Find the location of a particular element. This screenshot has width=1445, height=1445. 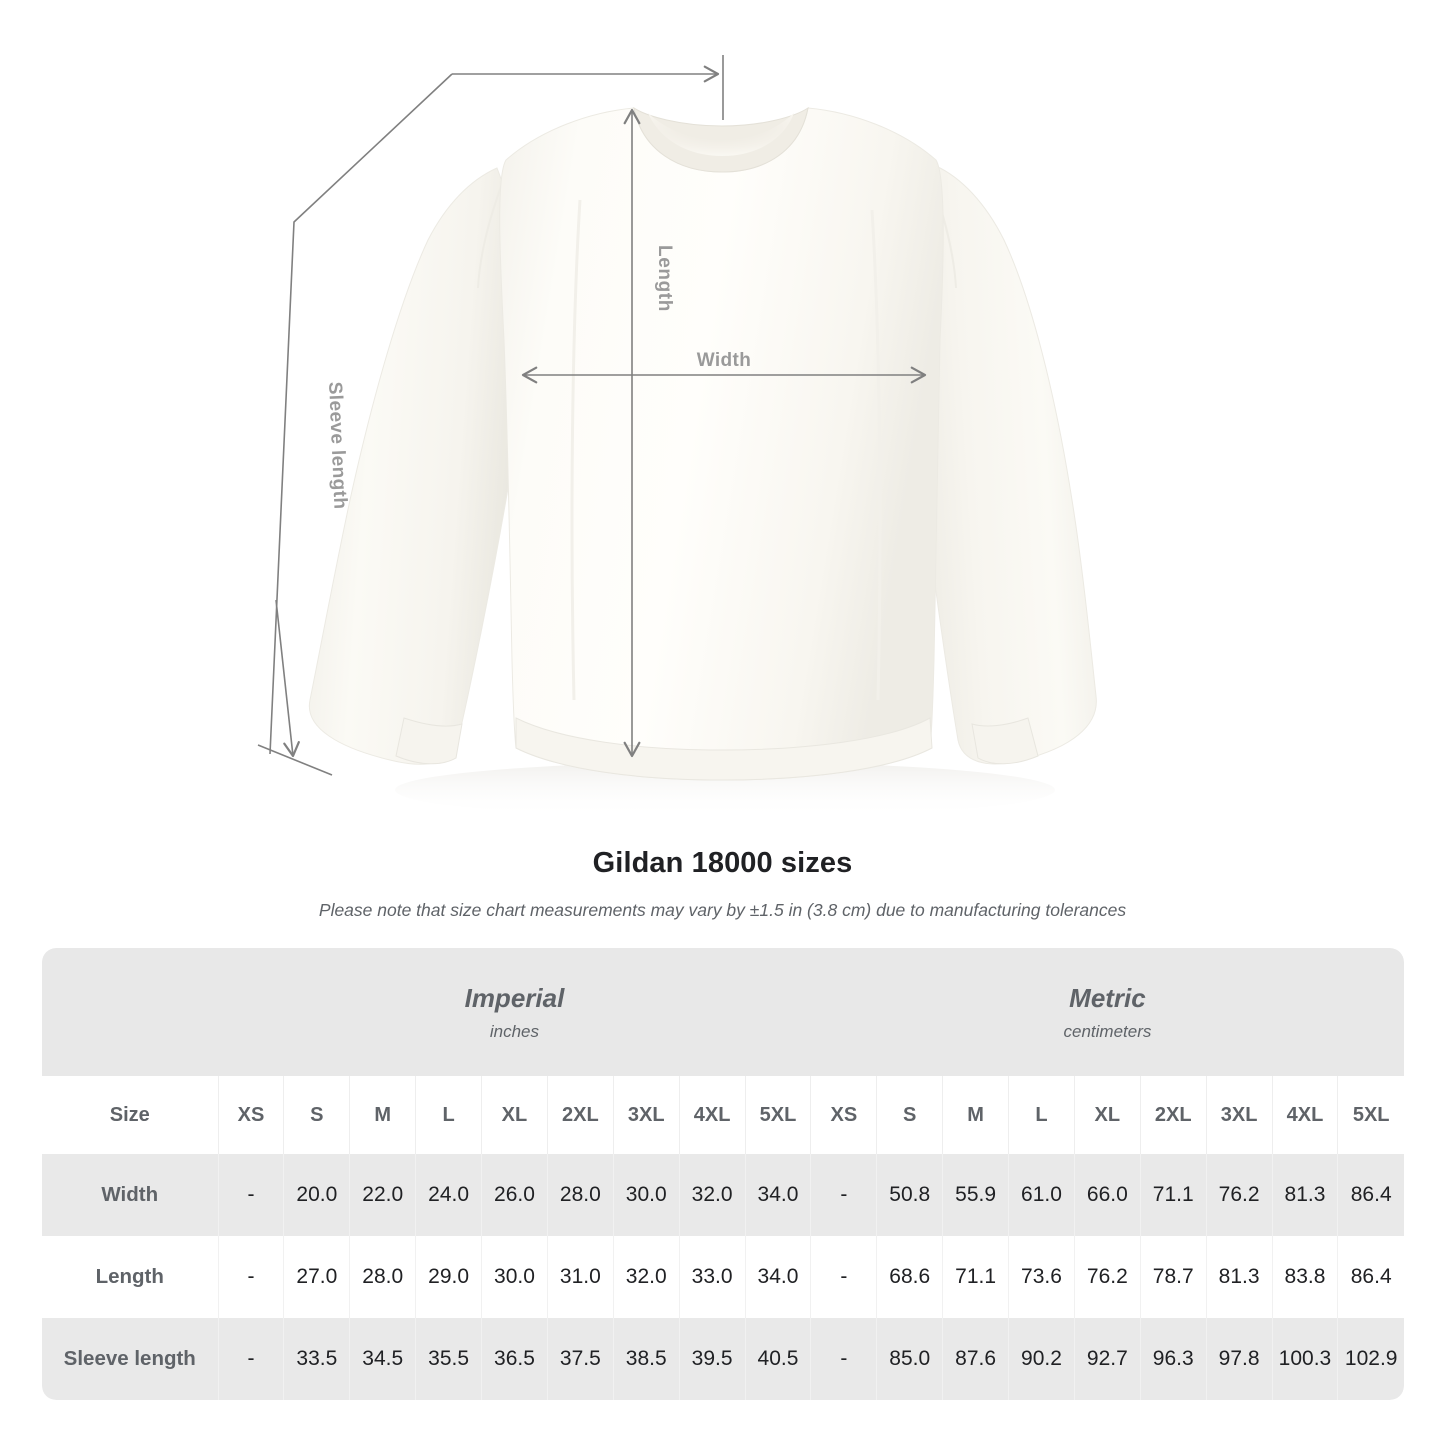

size-header-metric-4xl: 4XL is located at coordinates (1304, 1115).